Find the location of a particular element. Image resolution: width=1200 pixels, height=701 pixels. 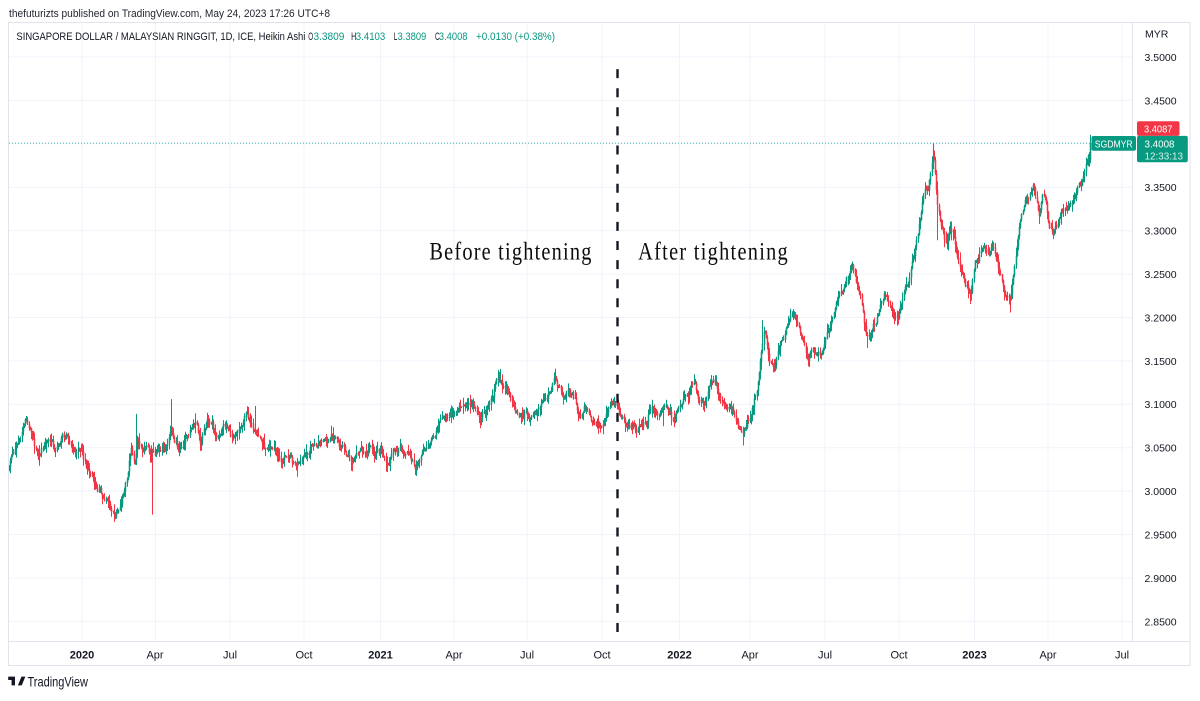

svg-text: SGDMYR is located at coordinates (1114, 144).